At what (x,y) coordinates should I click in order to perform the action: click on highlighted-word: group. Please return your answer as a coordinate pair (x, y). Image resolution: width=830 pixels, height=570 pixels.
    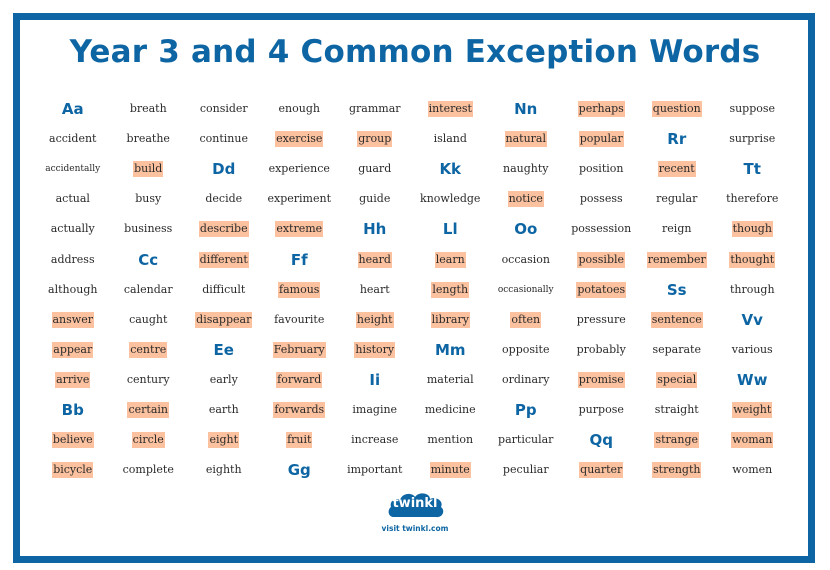
    Looking at the image, I should click on (375, 139).